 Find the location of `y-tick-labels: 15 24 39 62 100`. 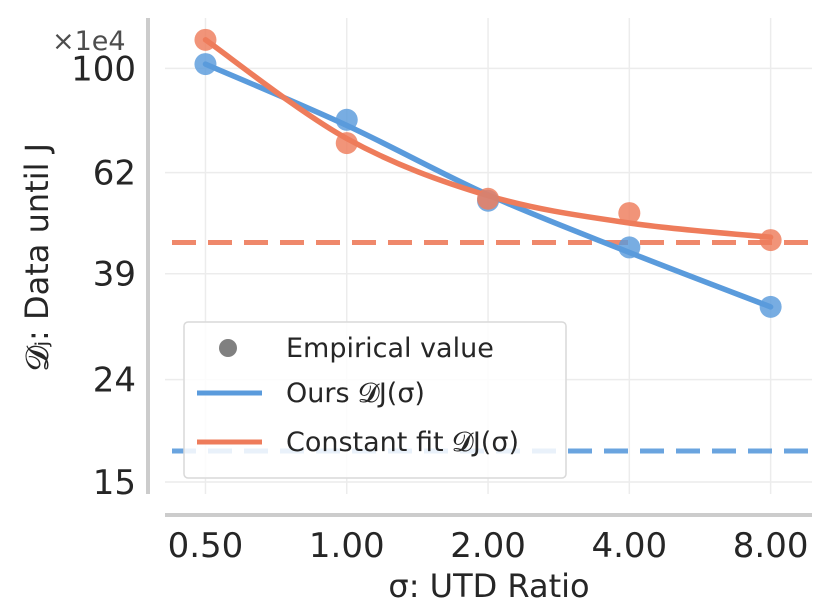

y-tick-labels: 15 24 39 62 100 is located at coordinates (103, 276).